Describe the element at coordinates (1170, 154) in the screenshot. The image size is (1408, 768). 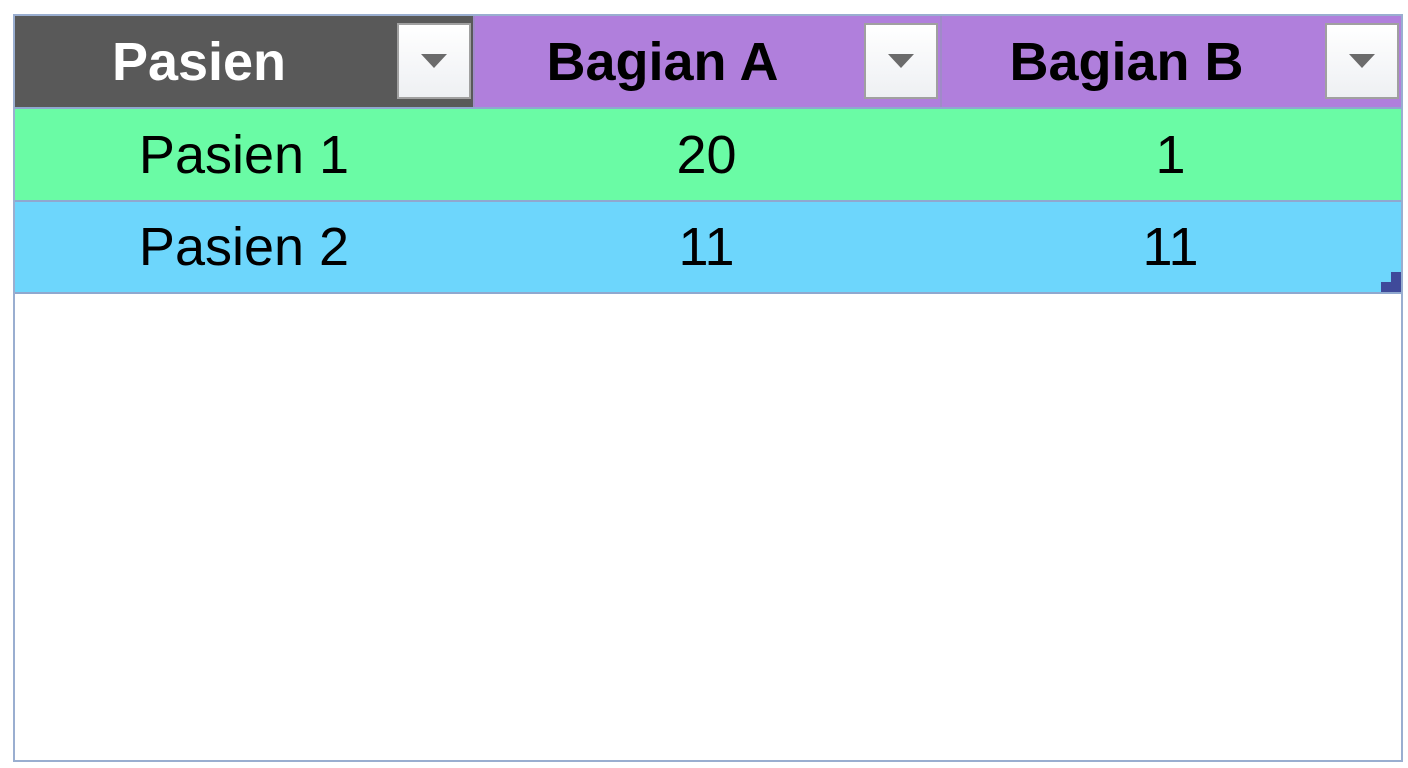
I see `table-cell: 1` at that location.